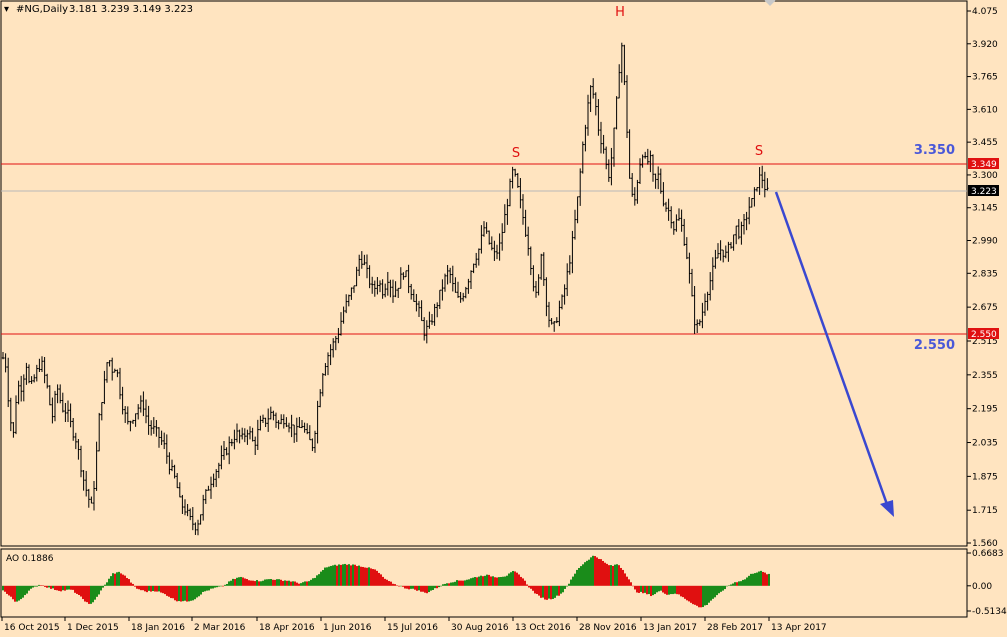 The image size is (1007, 637). What do you see at coordinates (93, 628) in the screenshot?
I see `date-tick-label: 1 Dec 2015` at bounding box center [93, 628].